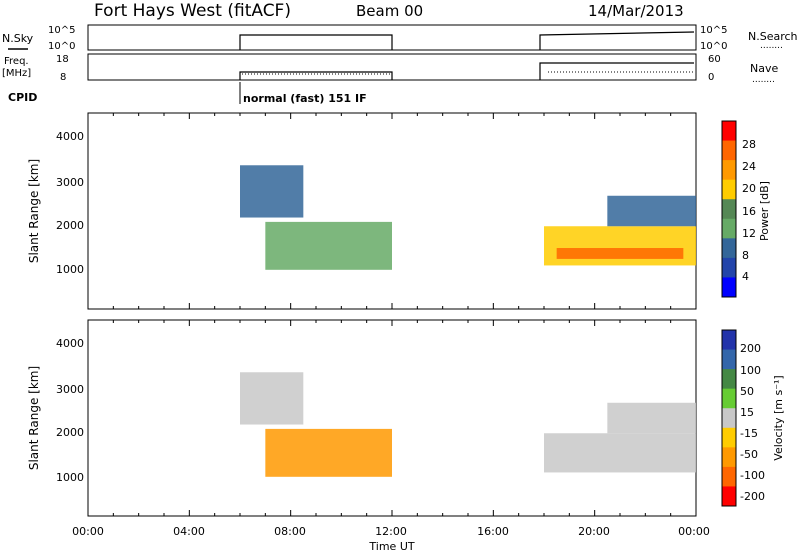  Describe the element at coordinates (61, 46) in the screenshot. I see `noise-tick-left-bottom: 10^0` at that location.